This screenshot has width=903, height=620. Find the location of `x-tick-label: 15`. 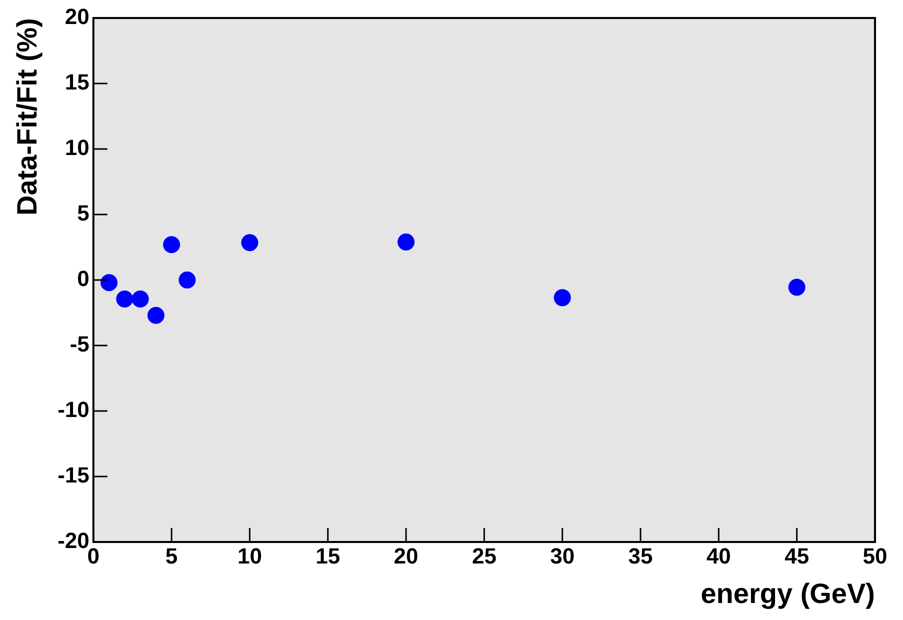

x-tick-label: 15 is located at coordinates (328, 555).